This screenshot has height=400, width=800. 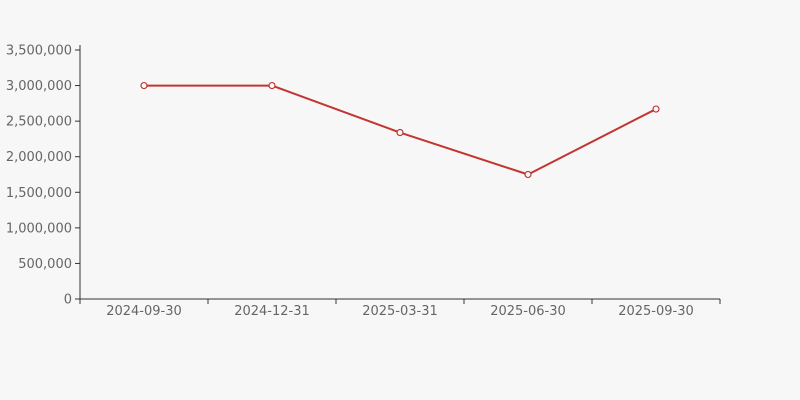 What do you see at coordinates (39, 122) in the screenshot?
I see `y-axis-tick-label: 2,500,000` at bounding box center [39, 122].